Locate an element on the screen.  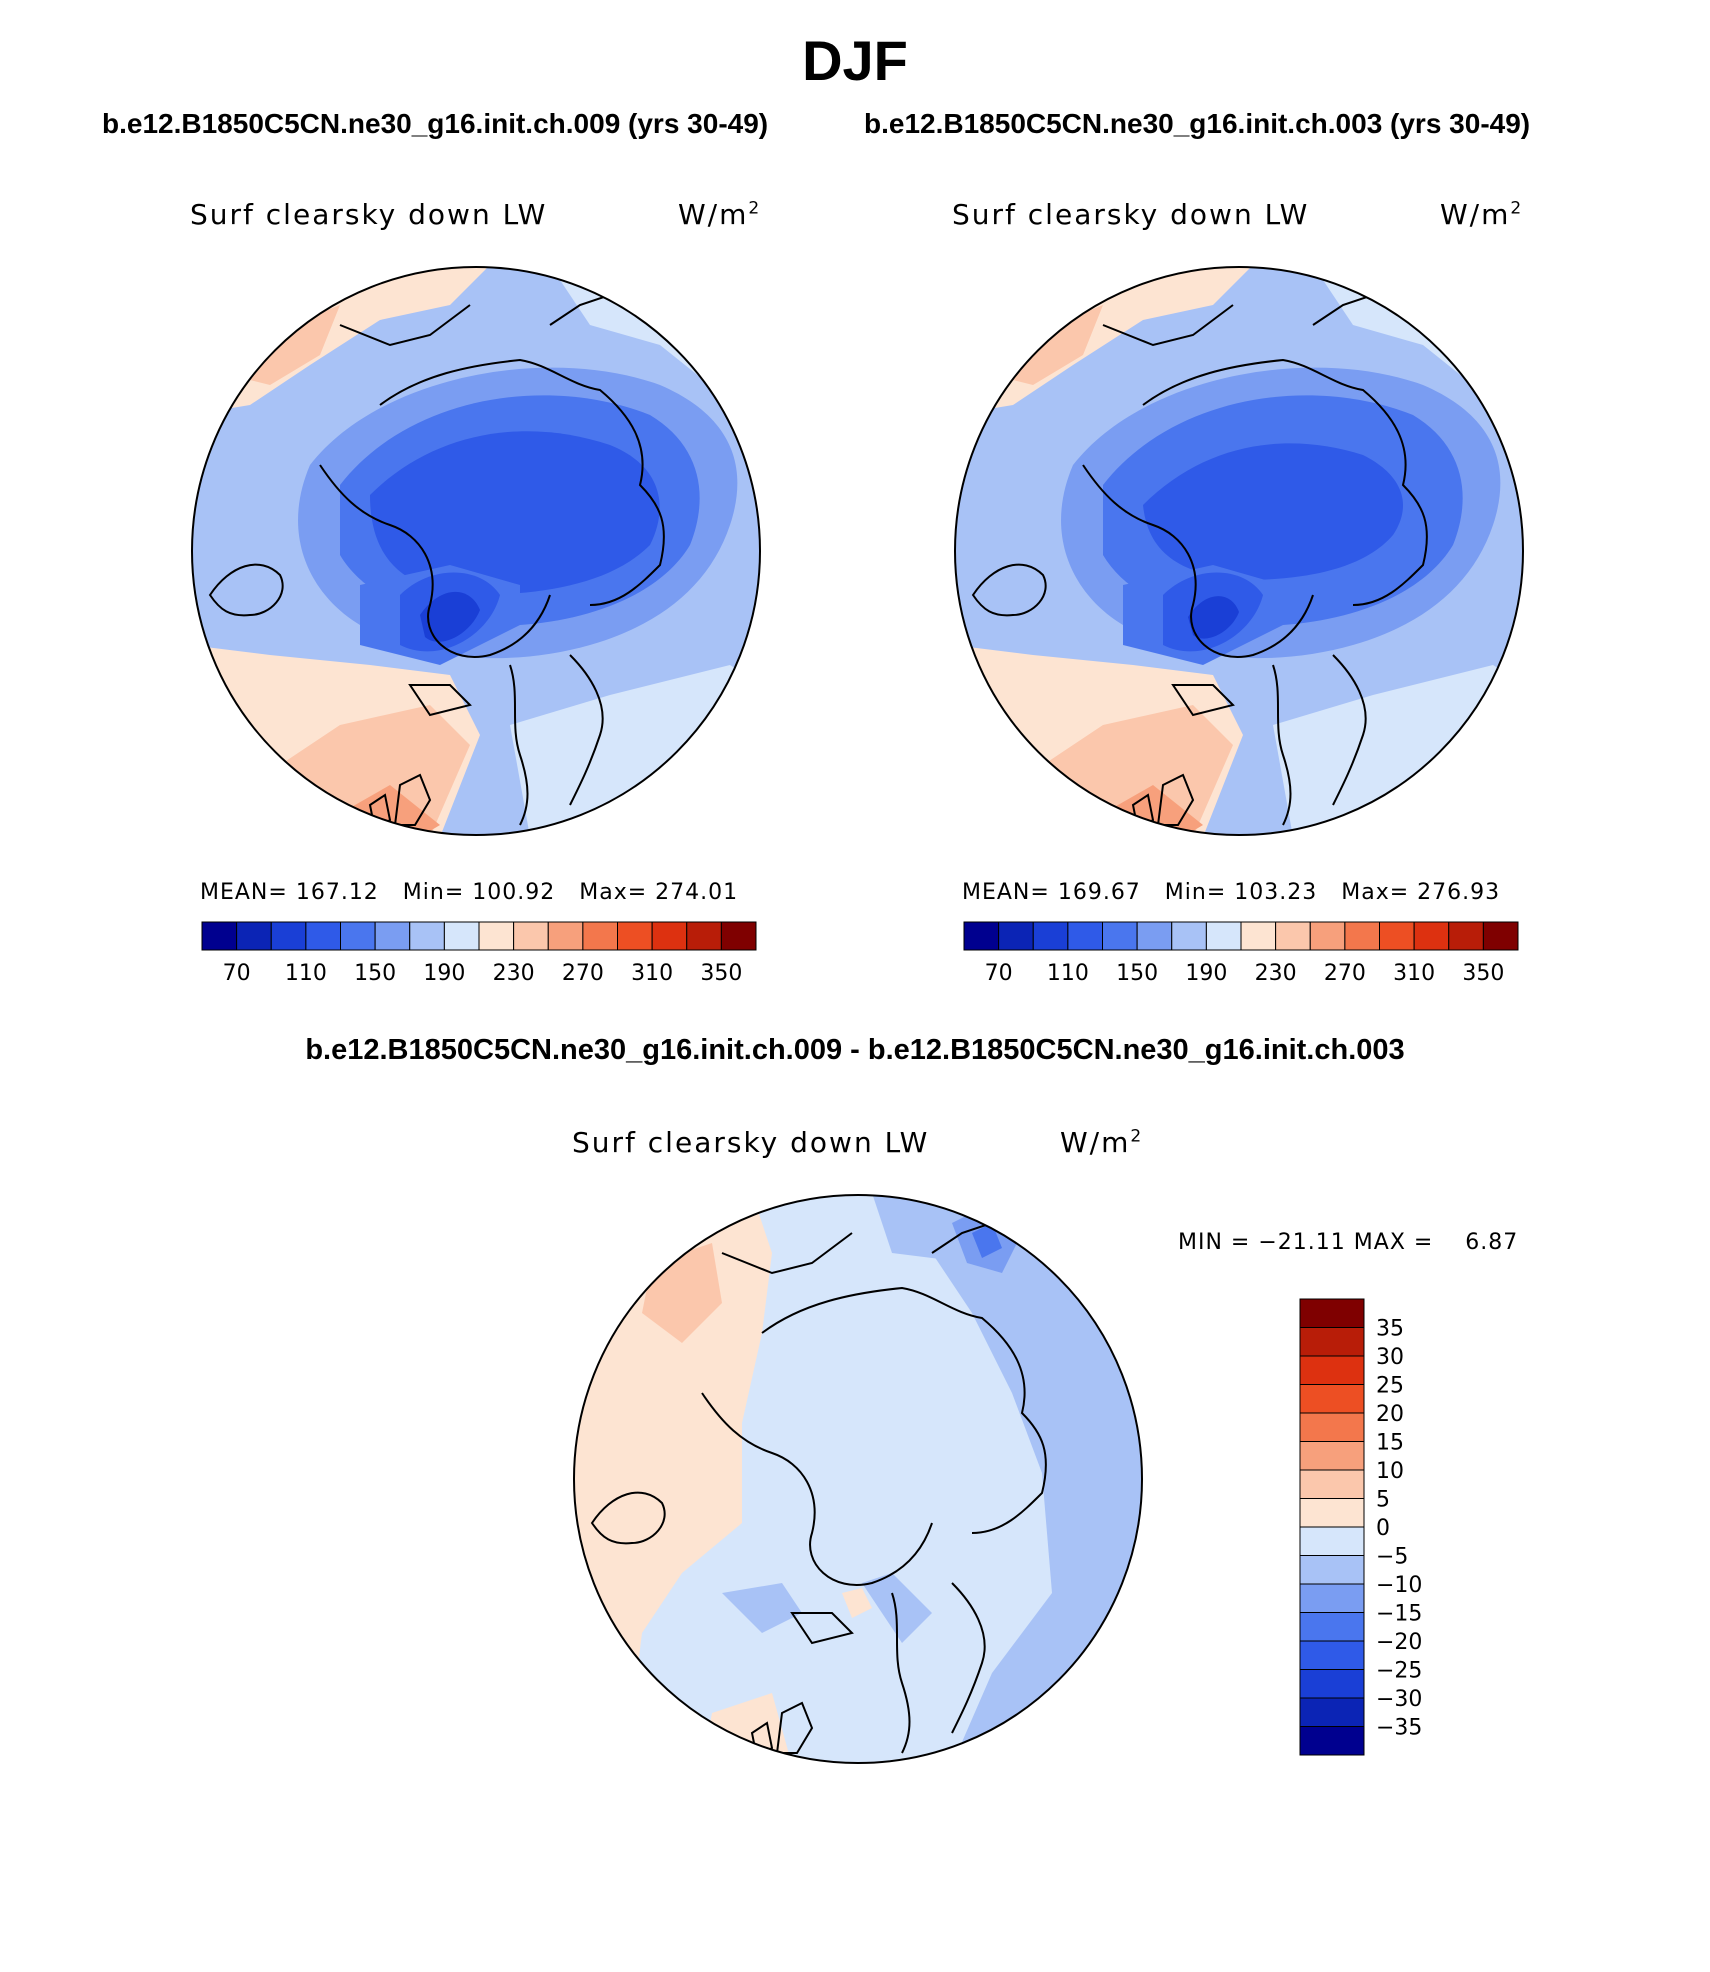
colorbar-panel1: 70 110 150 190 230 270 310 350 is located at coordinates (479, 953).